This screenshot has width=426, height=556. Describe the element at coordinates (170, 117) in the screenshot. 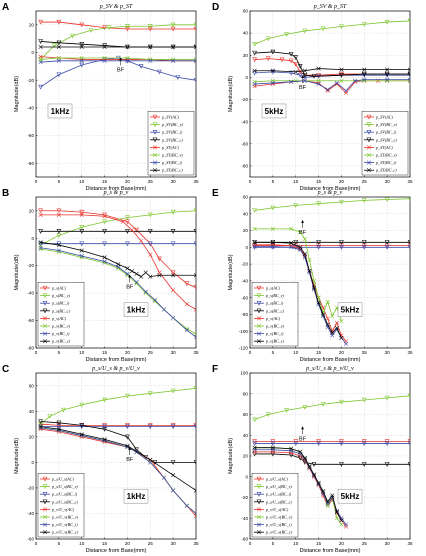

I see `legend-label: p_SV(AC)` at that location.